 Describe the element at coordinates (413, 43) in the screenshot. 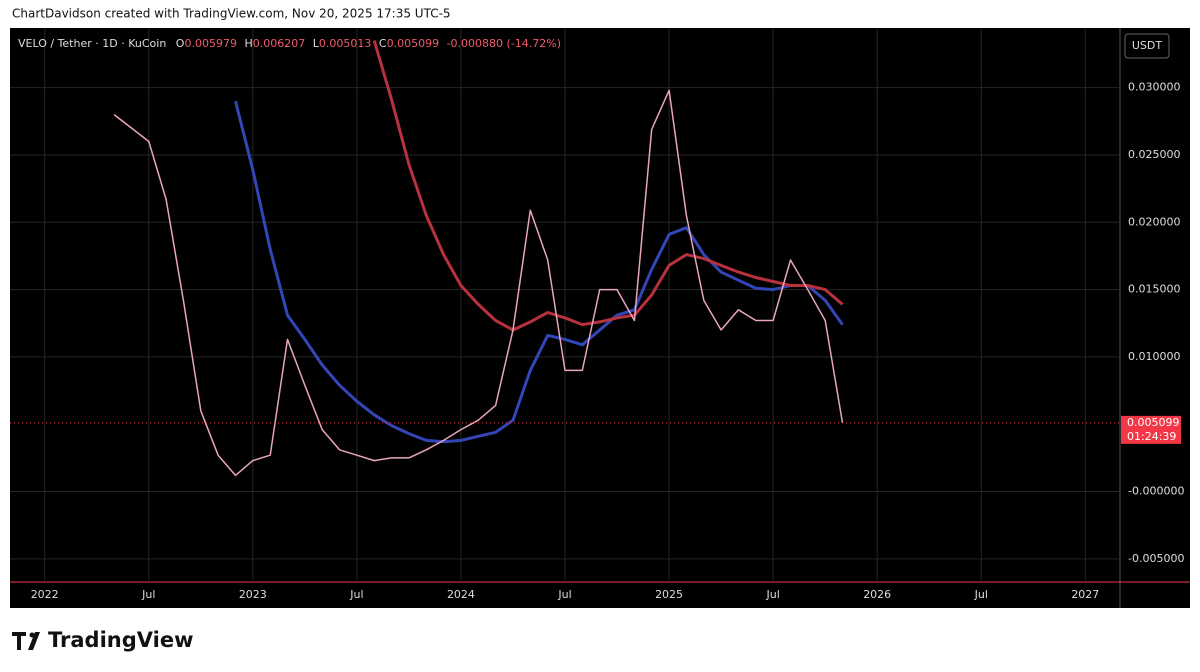

I see `ohlc-value: 0.005099` at that location.